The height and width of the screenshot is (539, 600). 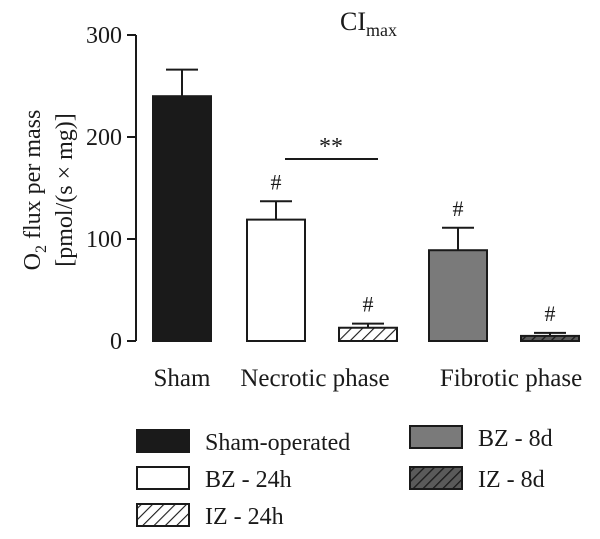 I want to click on legend-item: BZ - 8d, so click(x=481, y=438).